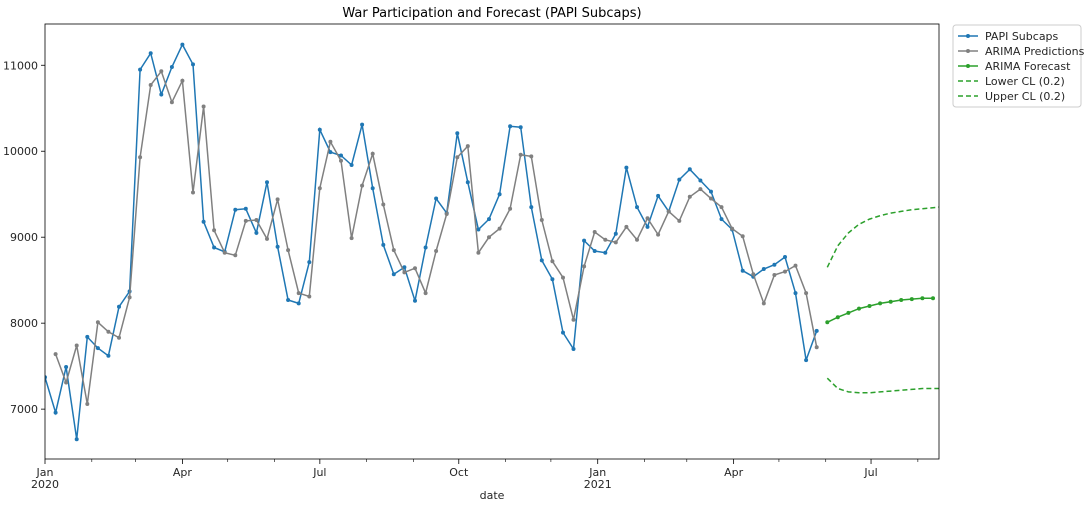  Describe the element at coordinates (24, 409) in the screenshot. I see `y-tick-label: 7000` at that location.